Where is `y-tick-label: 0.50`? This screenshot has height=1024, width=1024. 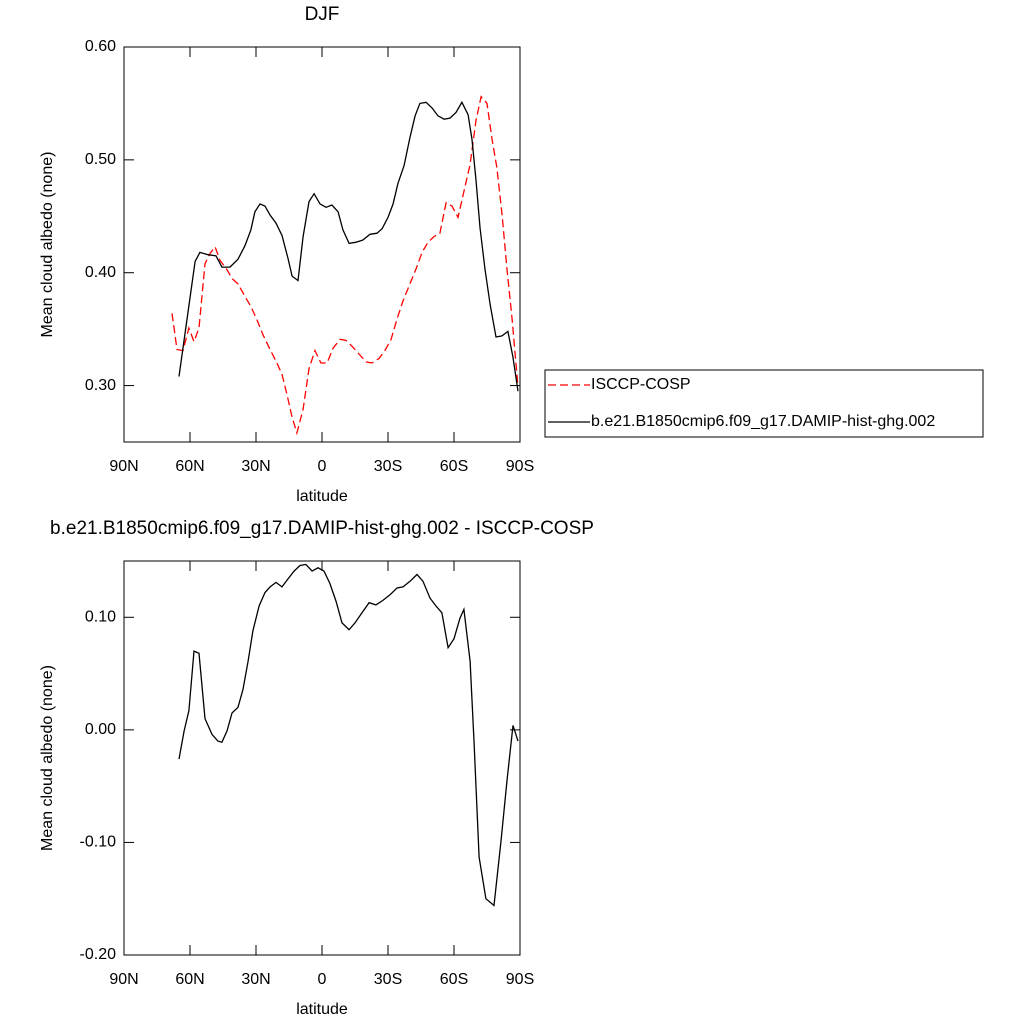 y-tick-label: 0.50 is located at coordinates (100, 159).